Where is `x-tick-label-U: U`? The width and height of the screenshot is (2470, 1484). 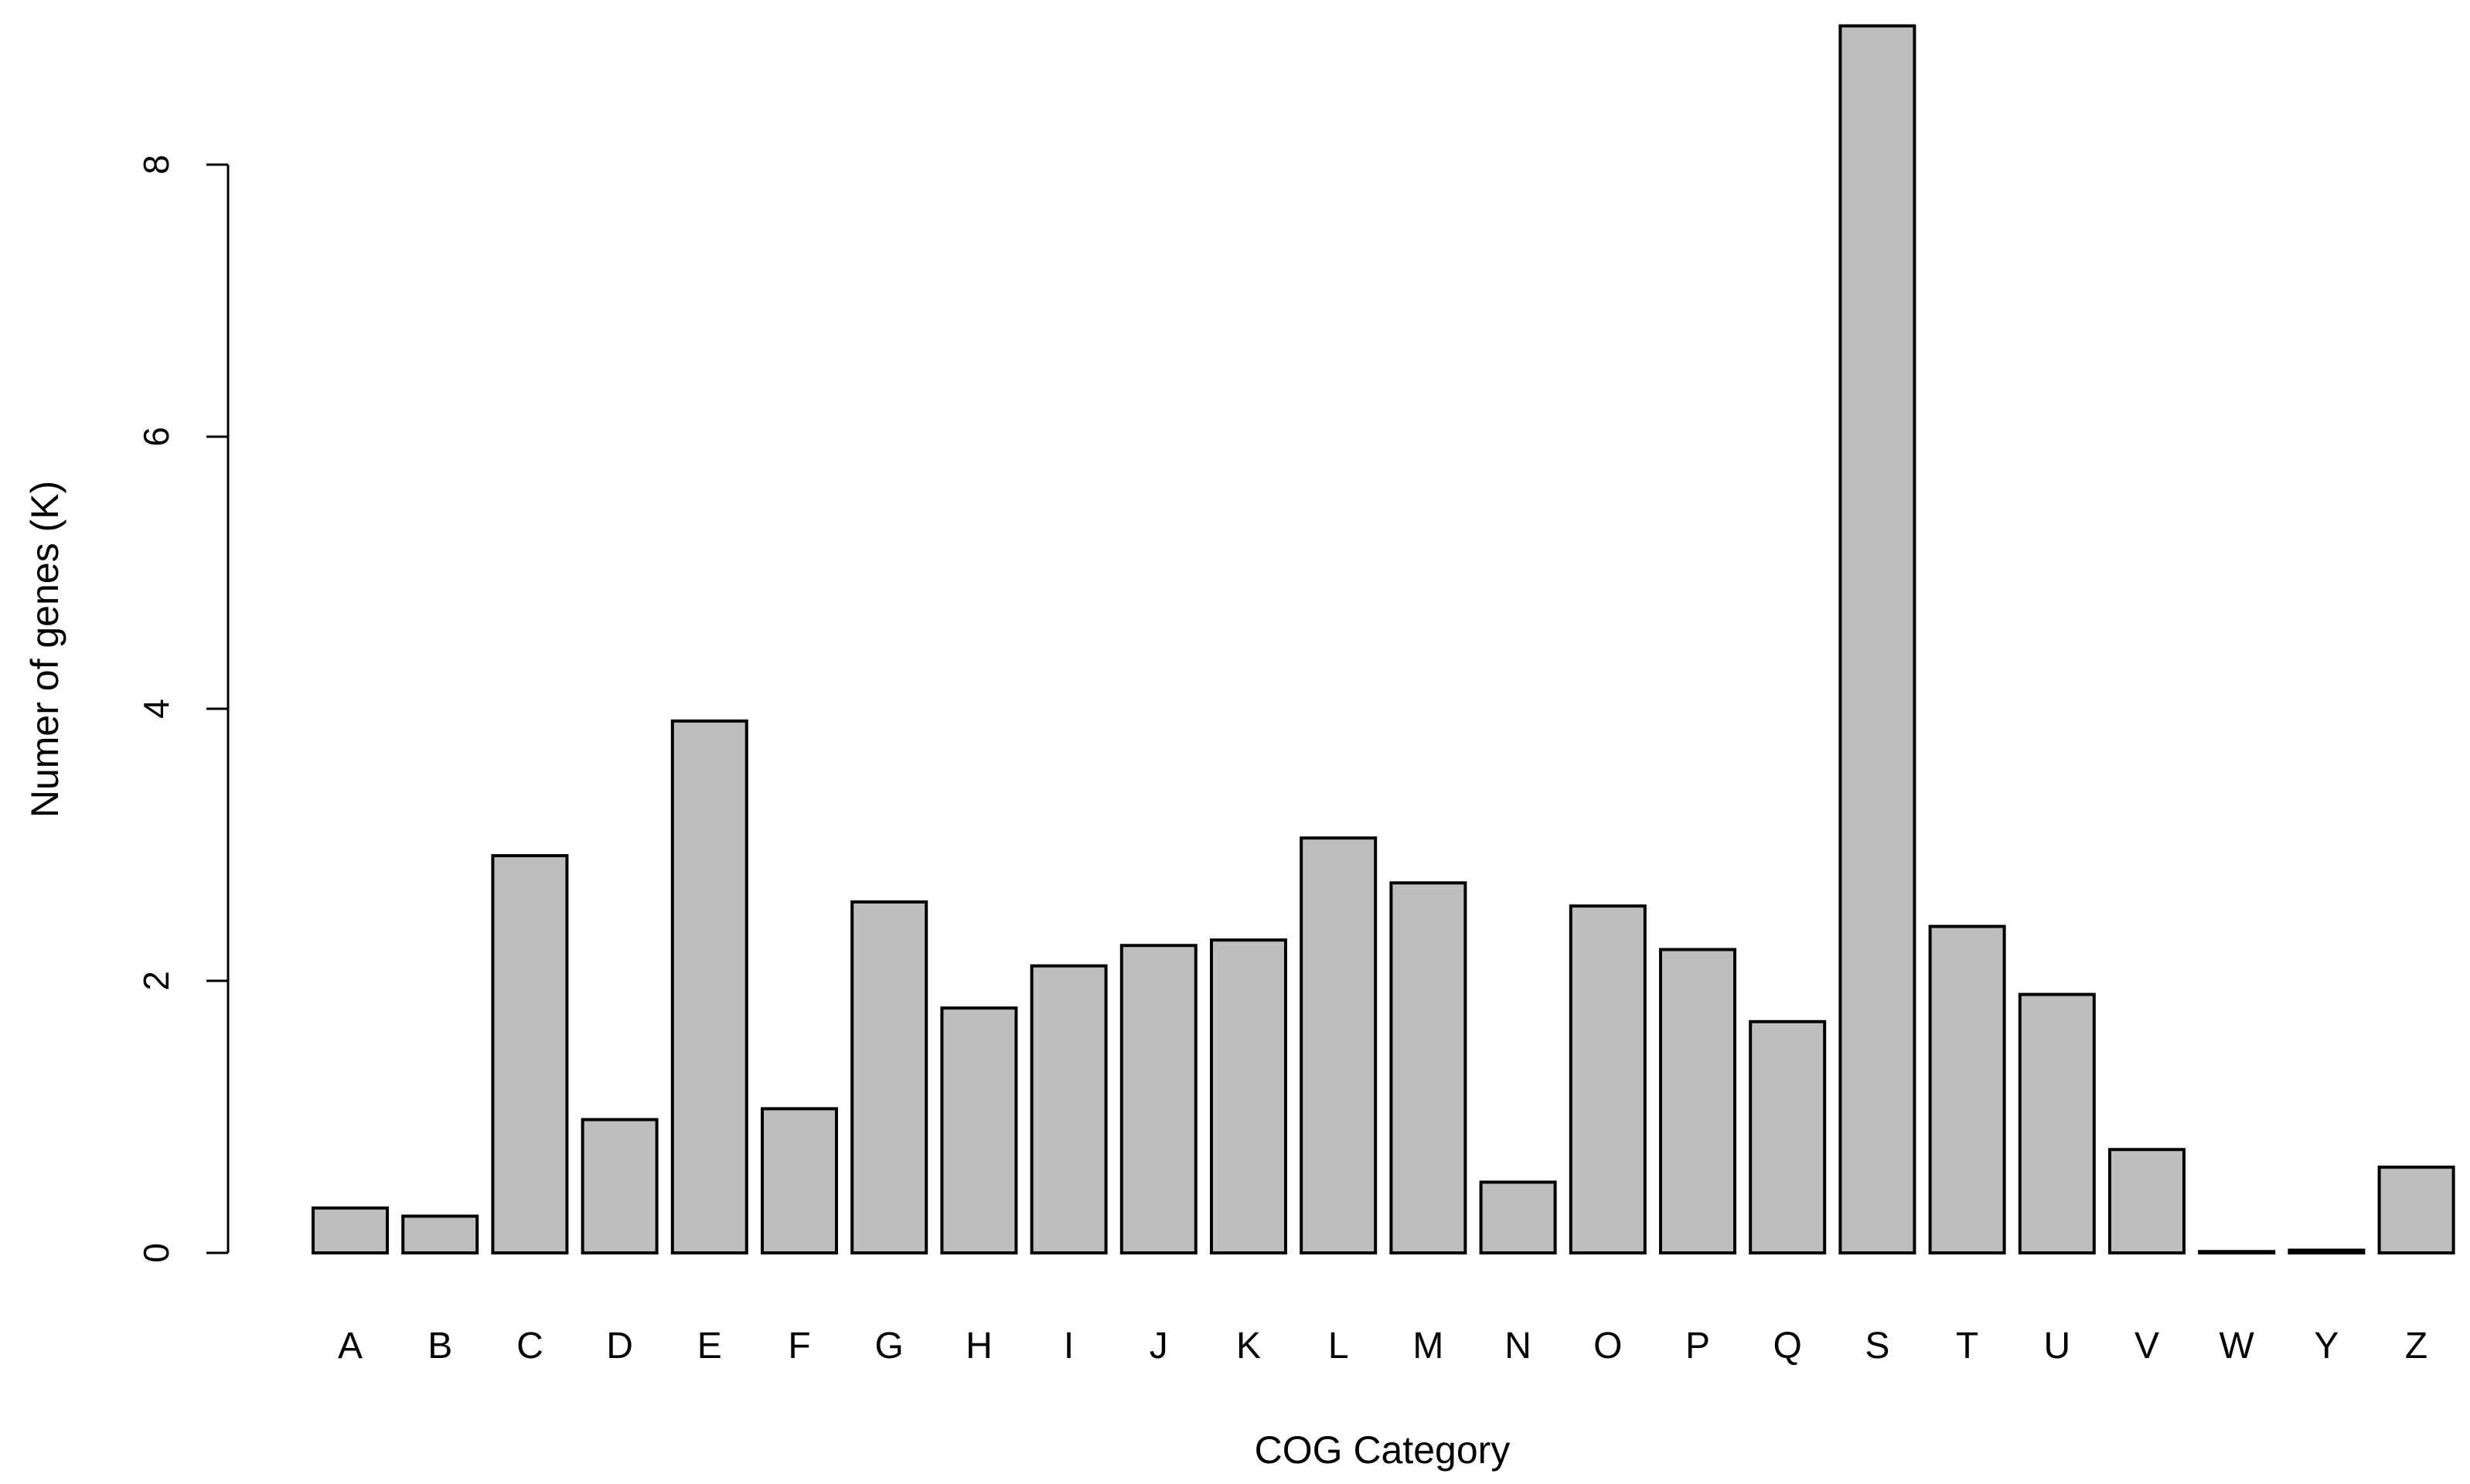 x-tick-label-U: U is located at coordinates (2056, 1346).